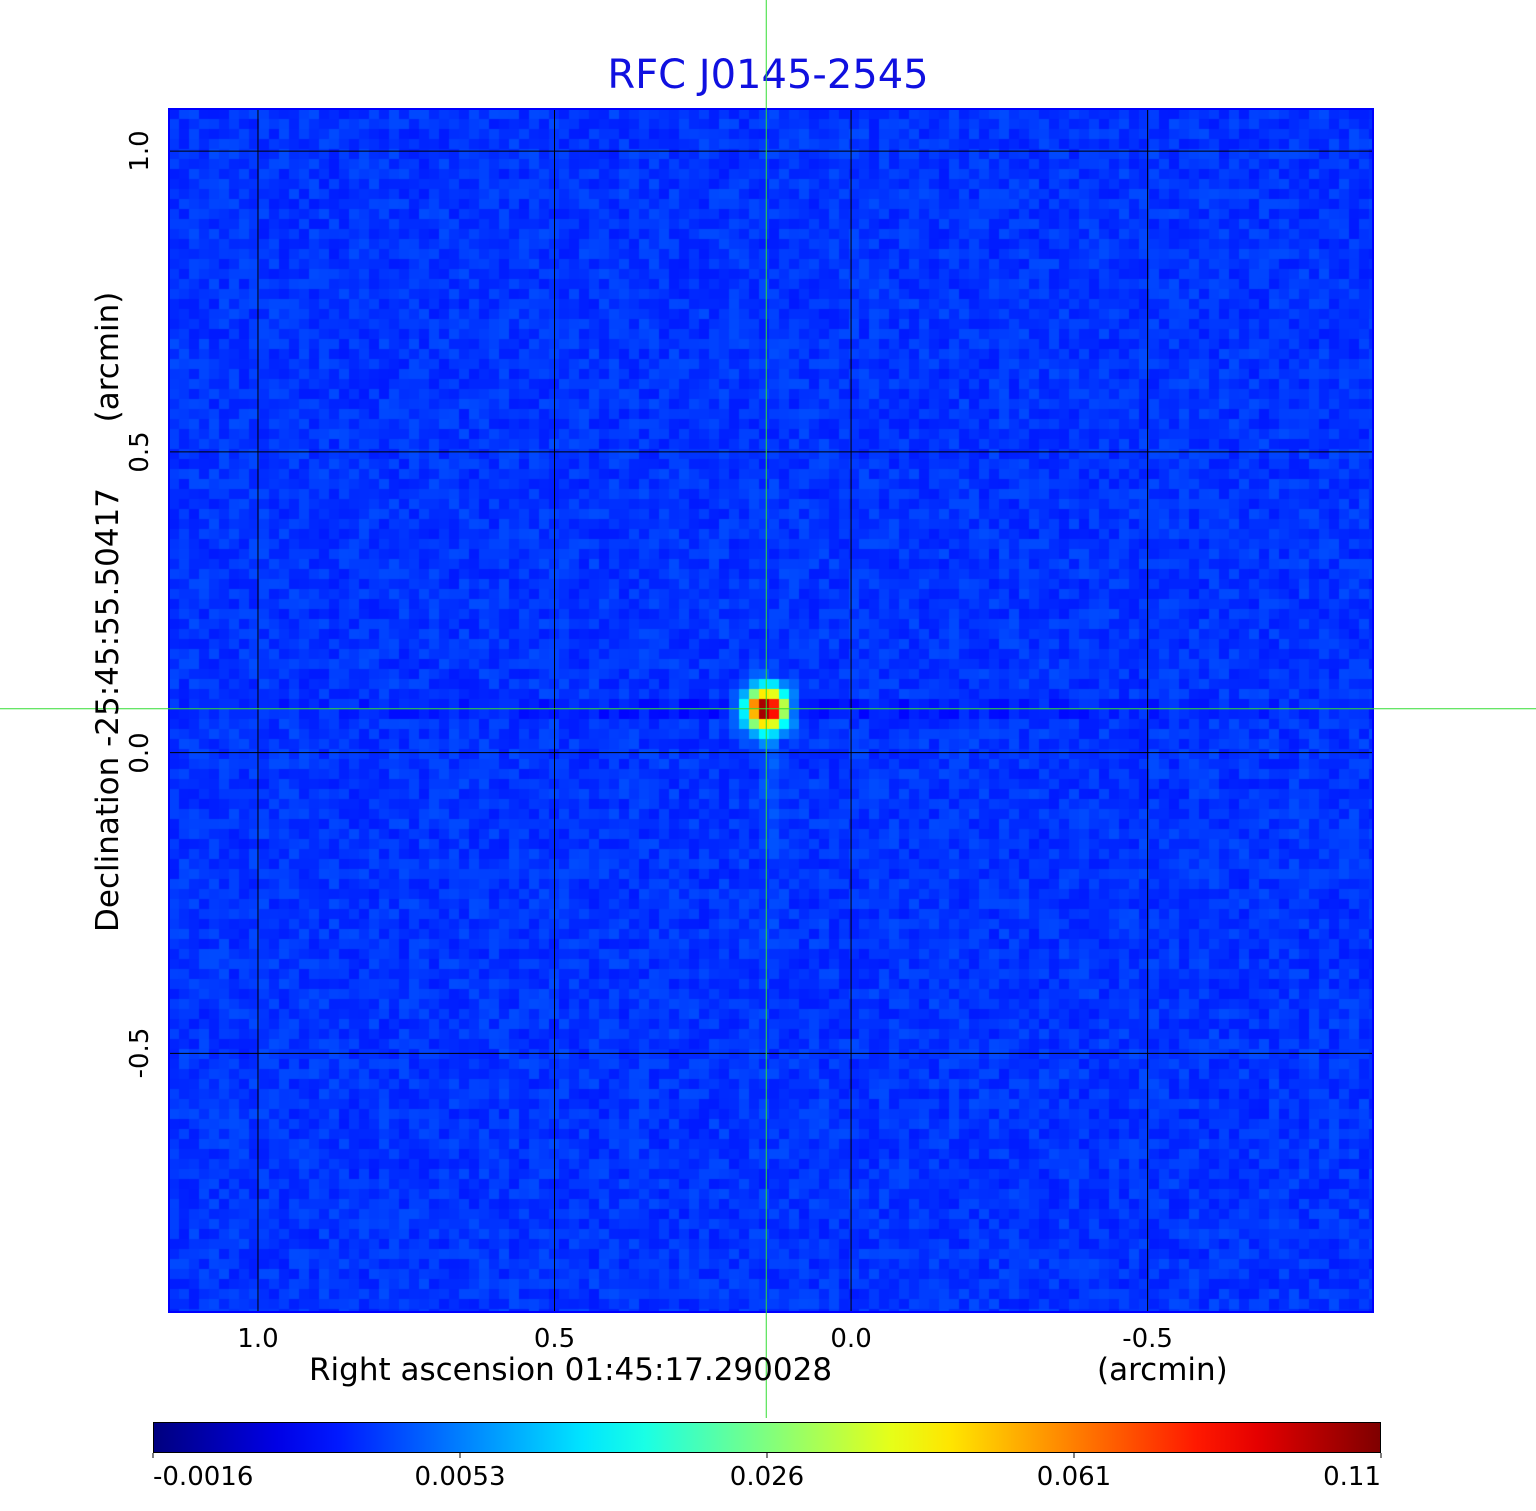 The height and width of the screenshot is (1511, 1536). What do you see at coordinates (140, 752) in the screenshot?
I see `y-tick-label: 0.0` at bounding box center [140, 752].